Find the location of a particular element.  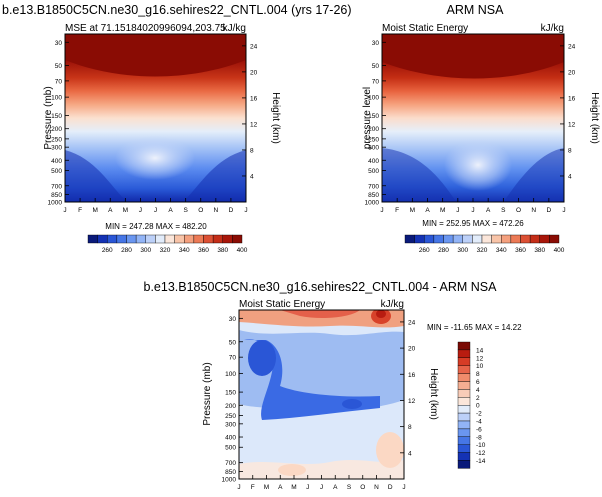

diff-pressure-tick-label: 700 is located at coordinates (230, 463).